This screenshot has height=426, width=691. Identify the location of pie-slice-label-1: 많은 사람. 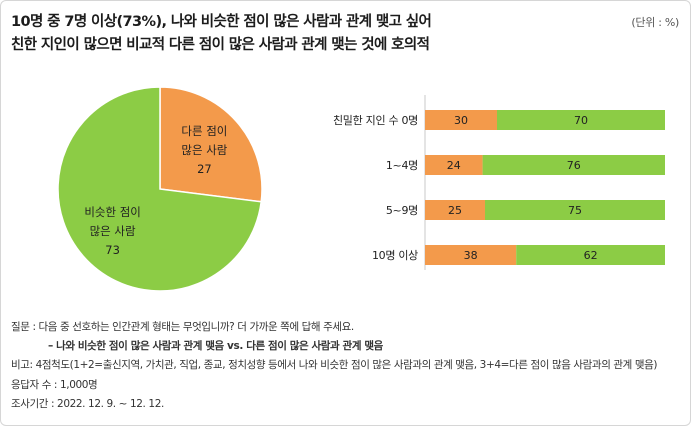
(113, 231).